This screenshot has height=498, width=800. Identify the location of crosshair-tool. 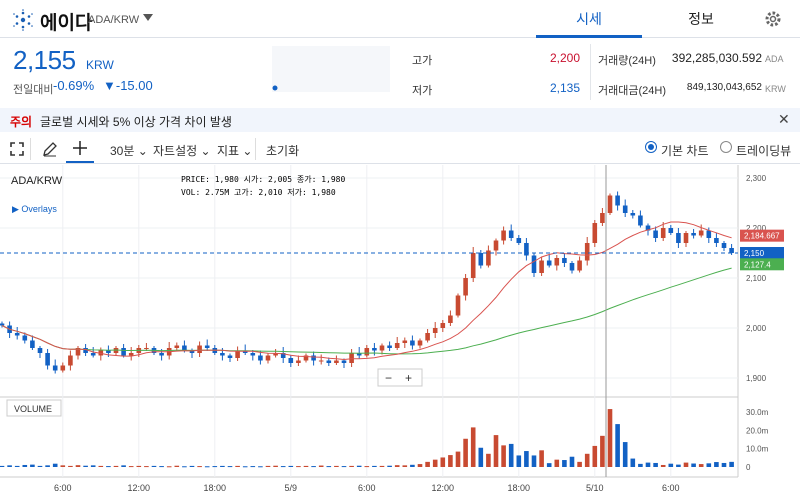
(80, 149).